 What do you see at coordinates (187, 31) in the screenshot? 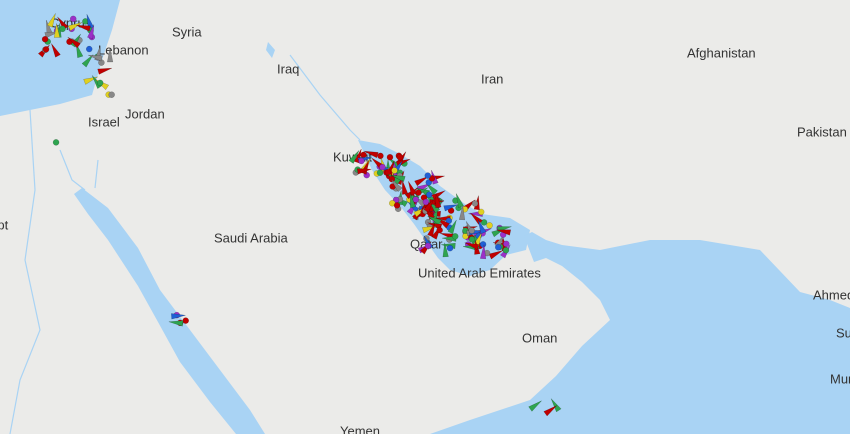
I see `place-label: Syria` at bounding box center [187, 31].